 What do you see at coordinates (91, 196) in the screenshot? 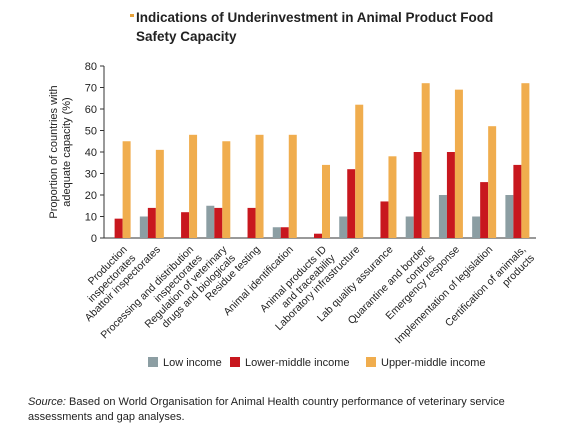
I see `y-tick-label: 20` at bounding box center [91, 196].